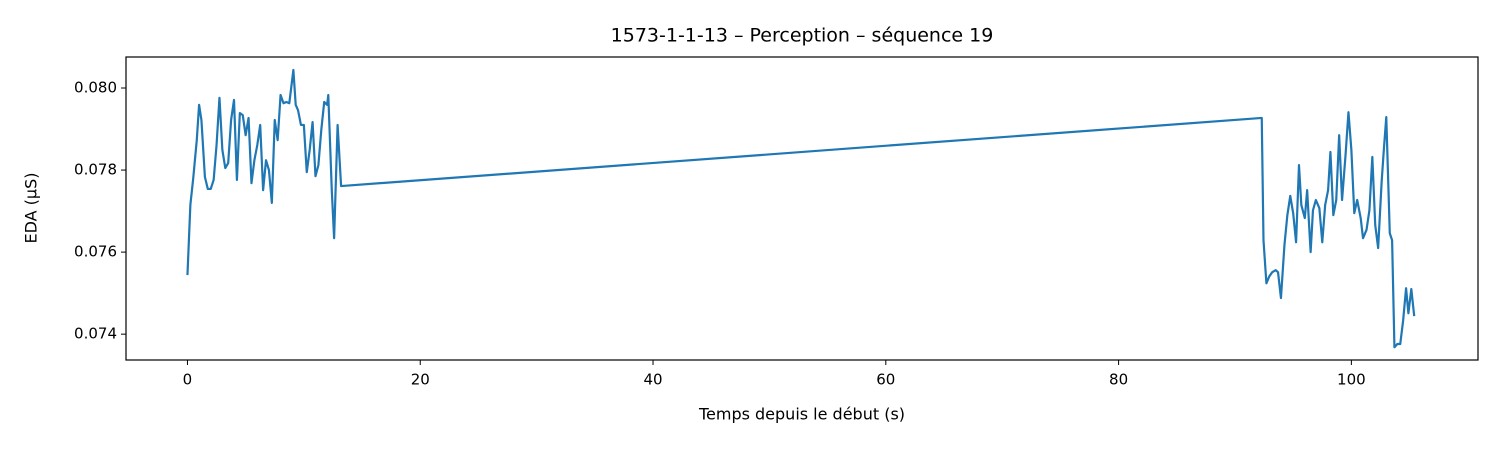 The height and width of the screenshot is (450, 1500). What do you see at coordinates (95, 88) in the screenshot?
I see `y-tick-label: 0.080` at bounding box center [95, 88].